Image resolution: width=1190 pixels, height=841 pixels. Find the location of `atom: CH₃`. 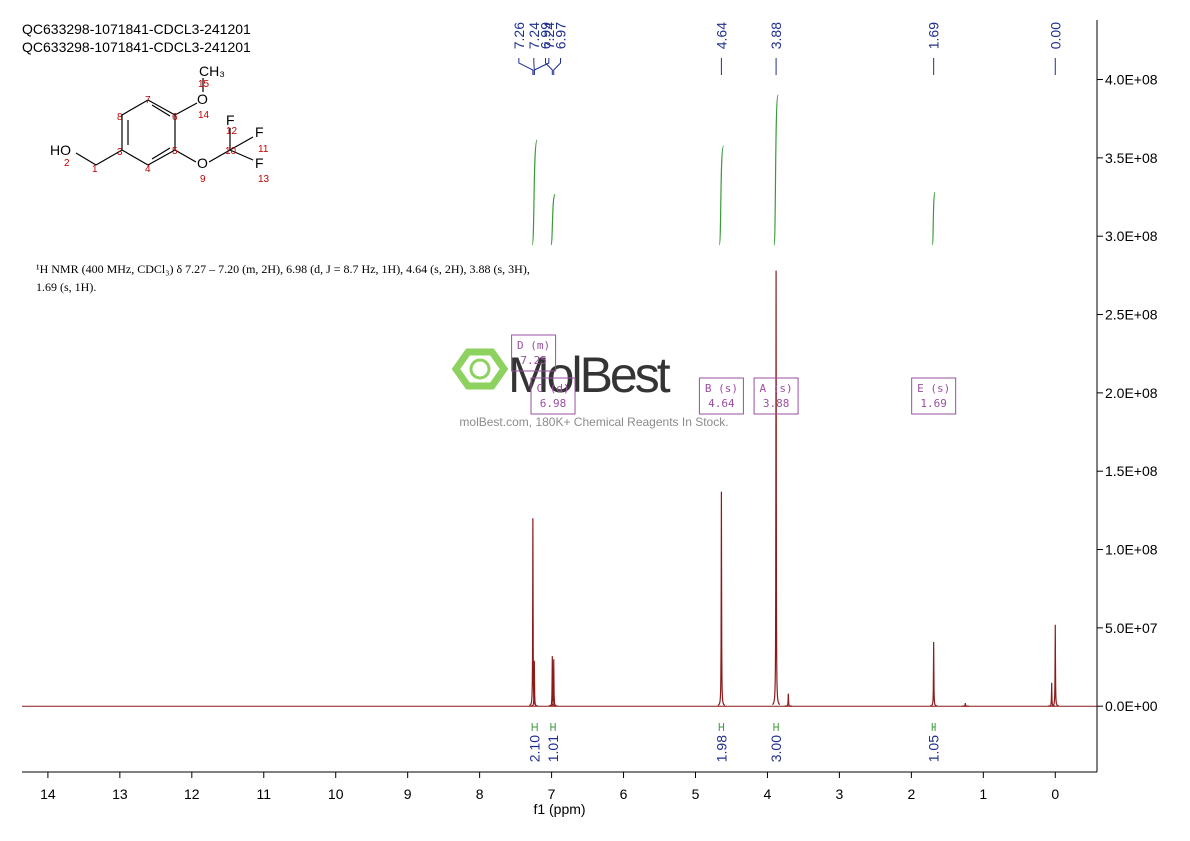

atom: CH₃ is located at coordinates (212, 71).